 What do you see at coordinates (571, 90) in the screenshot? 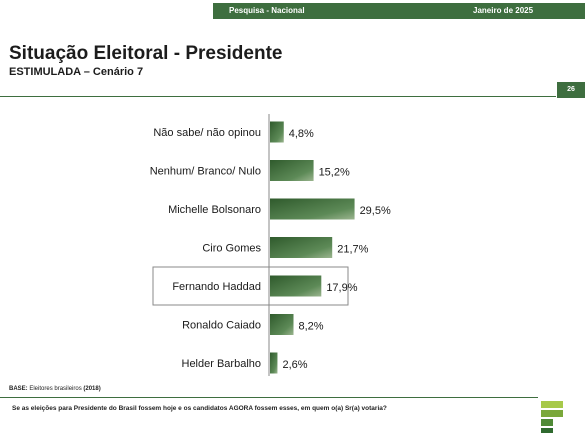
I see `page-number-badge: 26` at bounding box center [571, 90].